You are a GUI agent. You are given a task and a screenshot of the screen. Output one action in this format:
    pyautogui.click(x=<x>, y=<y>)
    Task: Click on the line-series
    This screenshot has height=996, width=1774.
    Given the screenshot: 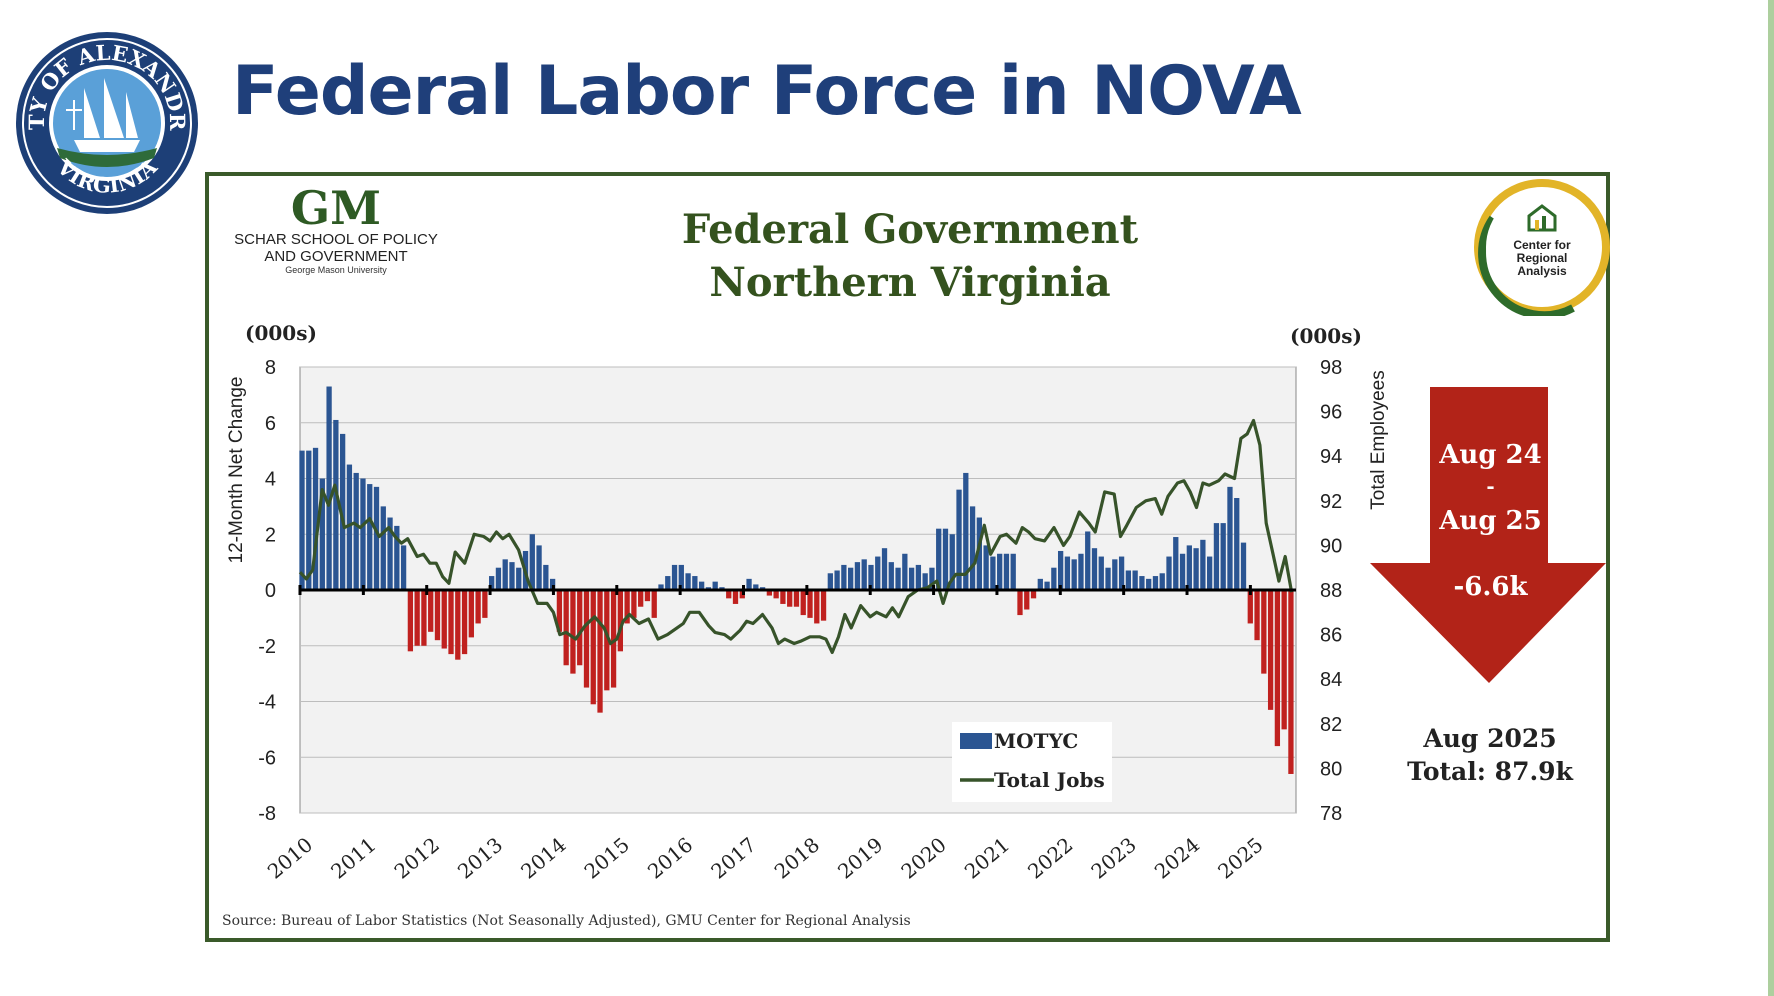 What is the action you would take?
    pyautogui.click(x=796, y=536)
    